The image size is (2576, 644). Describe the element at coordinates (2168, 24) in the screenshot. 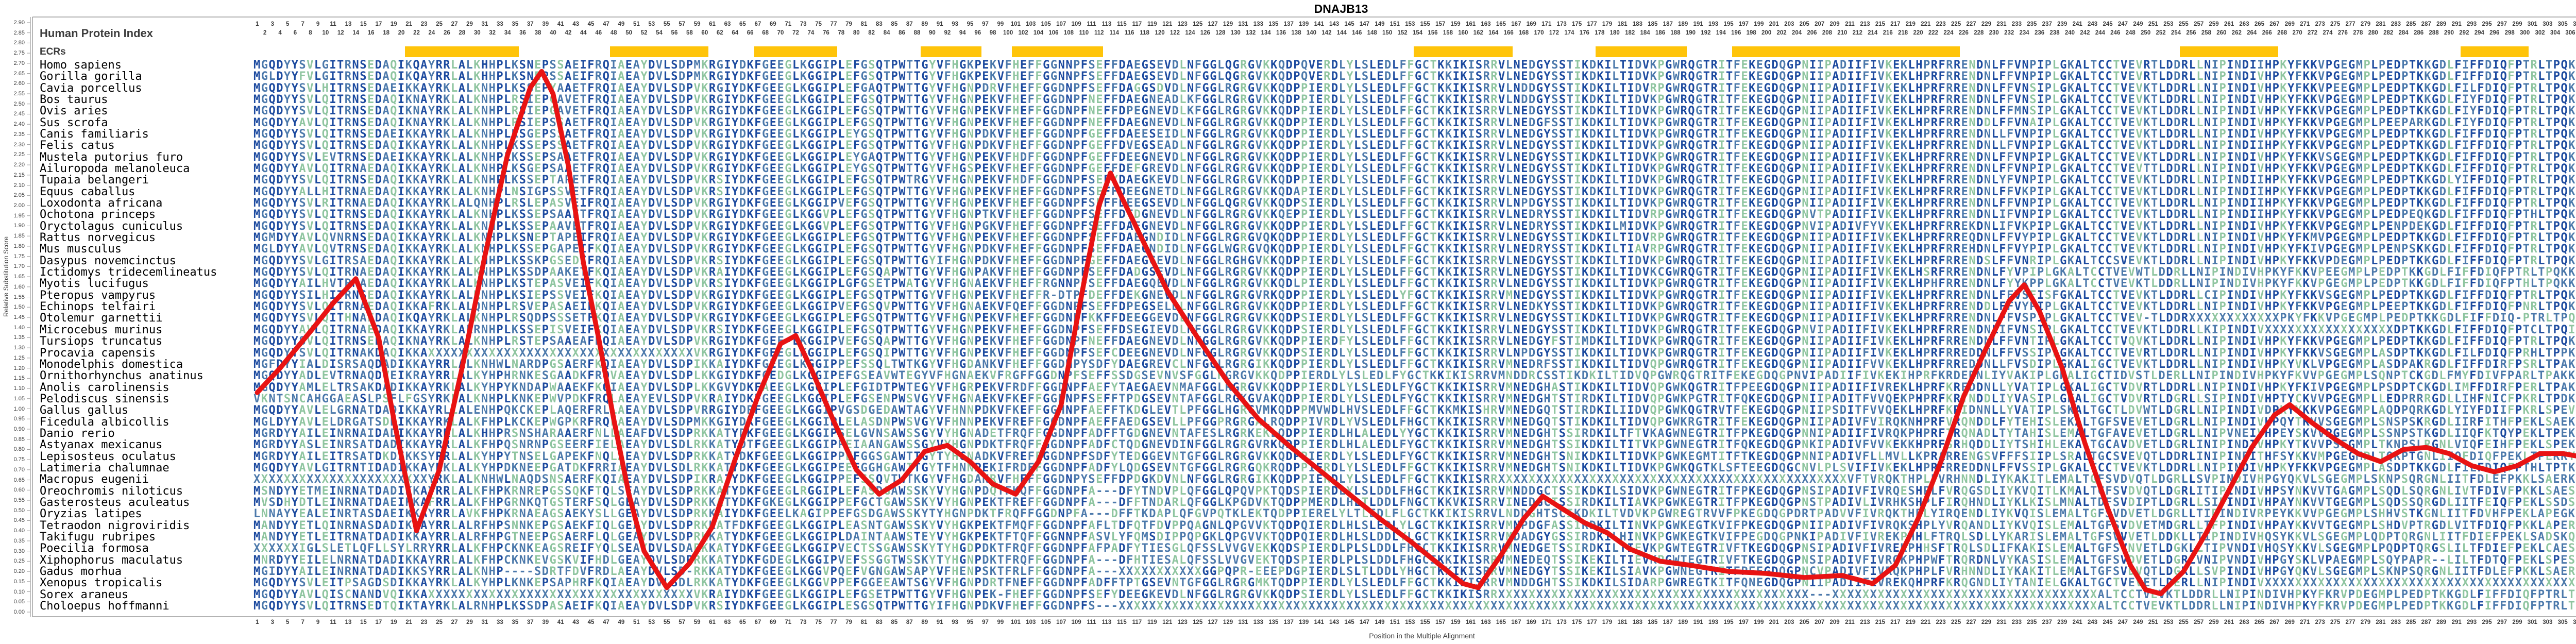

I see `top-position-number: 253` at that location.